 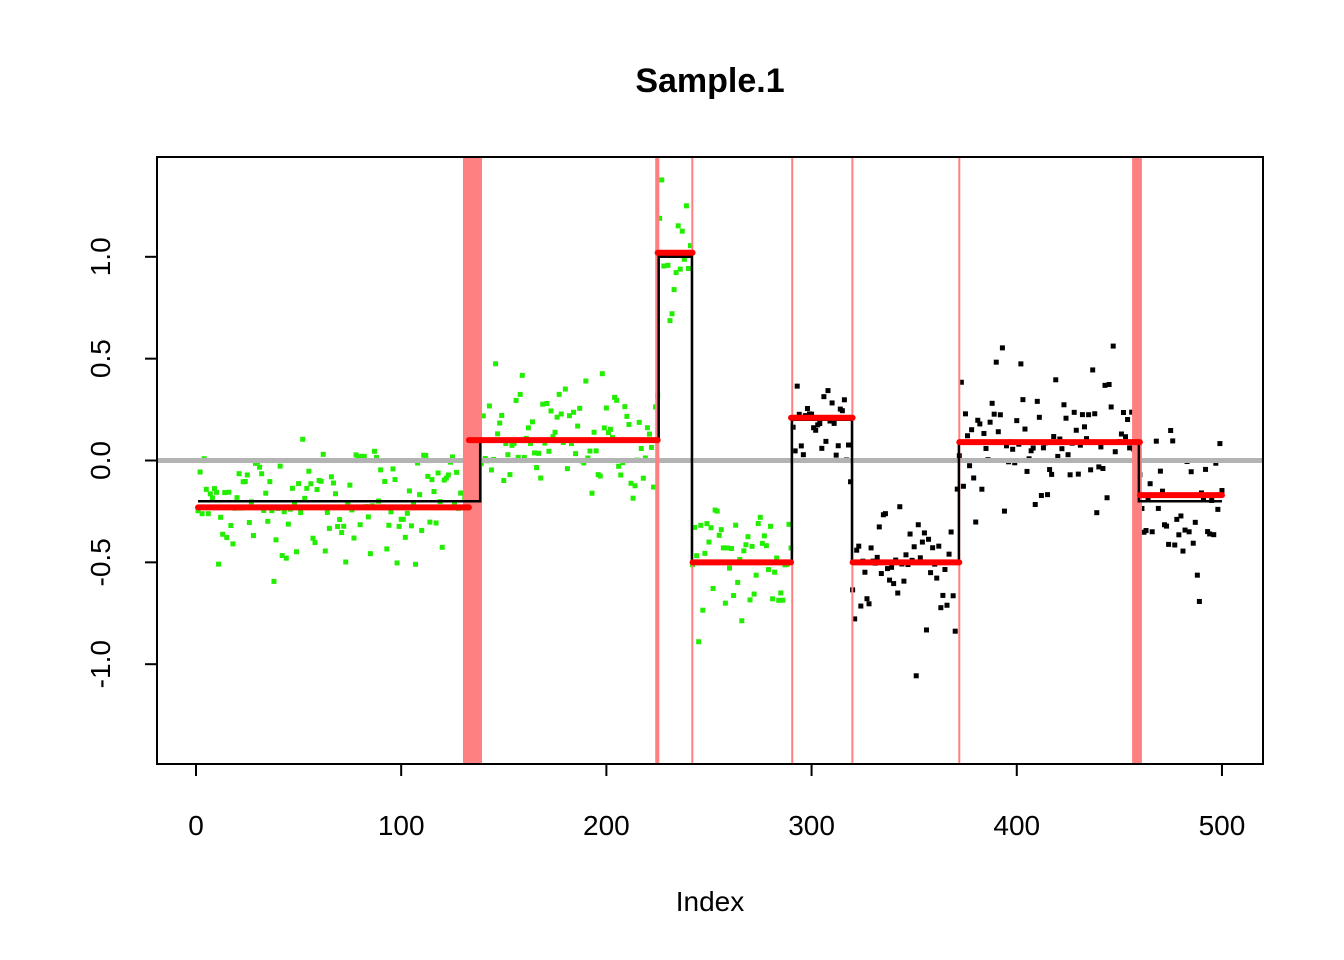 I want to click on x-axis: 0 100 200 300 400 500, so click(x=716, y=802).